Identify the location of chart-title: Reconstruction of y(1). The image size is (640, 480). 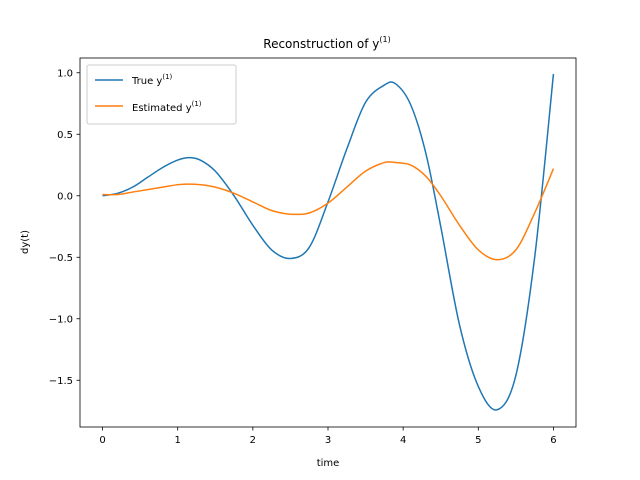
(326, 43).